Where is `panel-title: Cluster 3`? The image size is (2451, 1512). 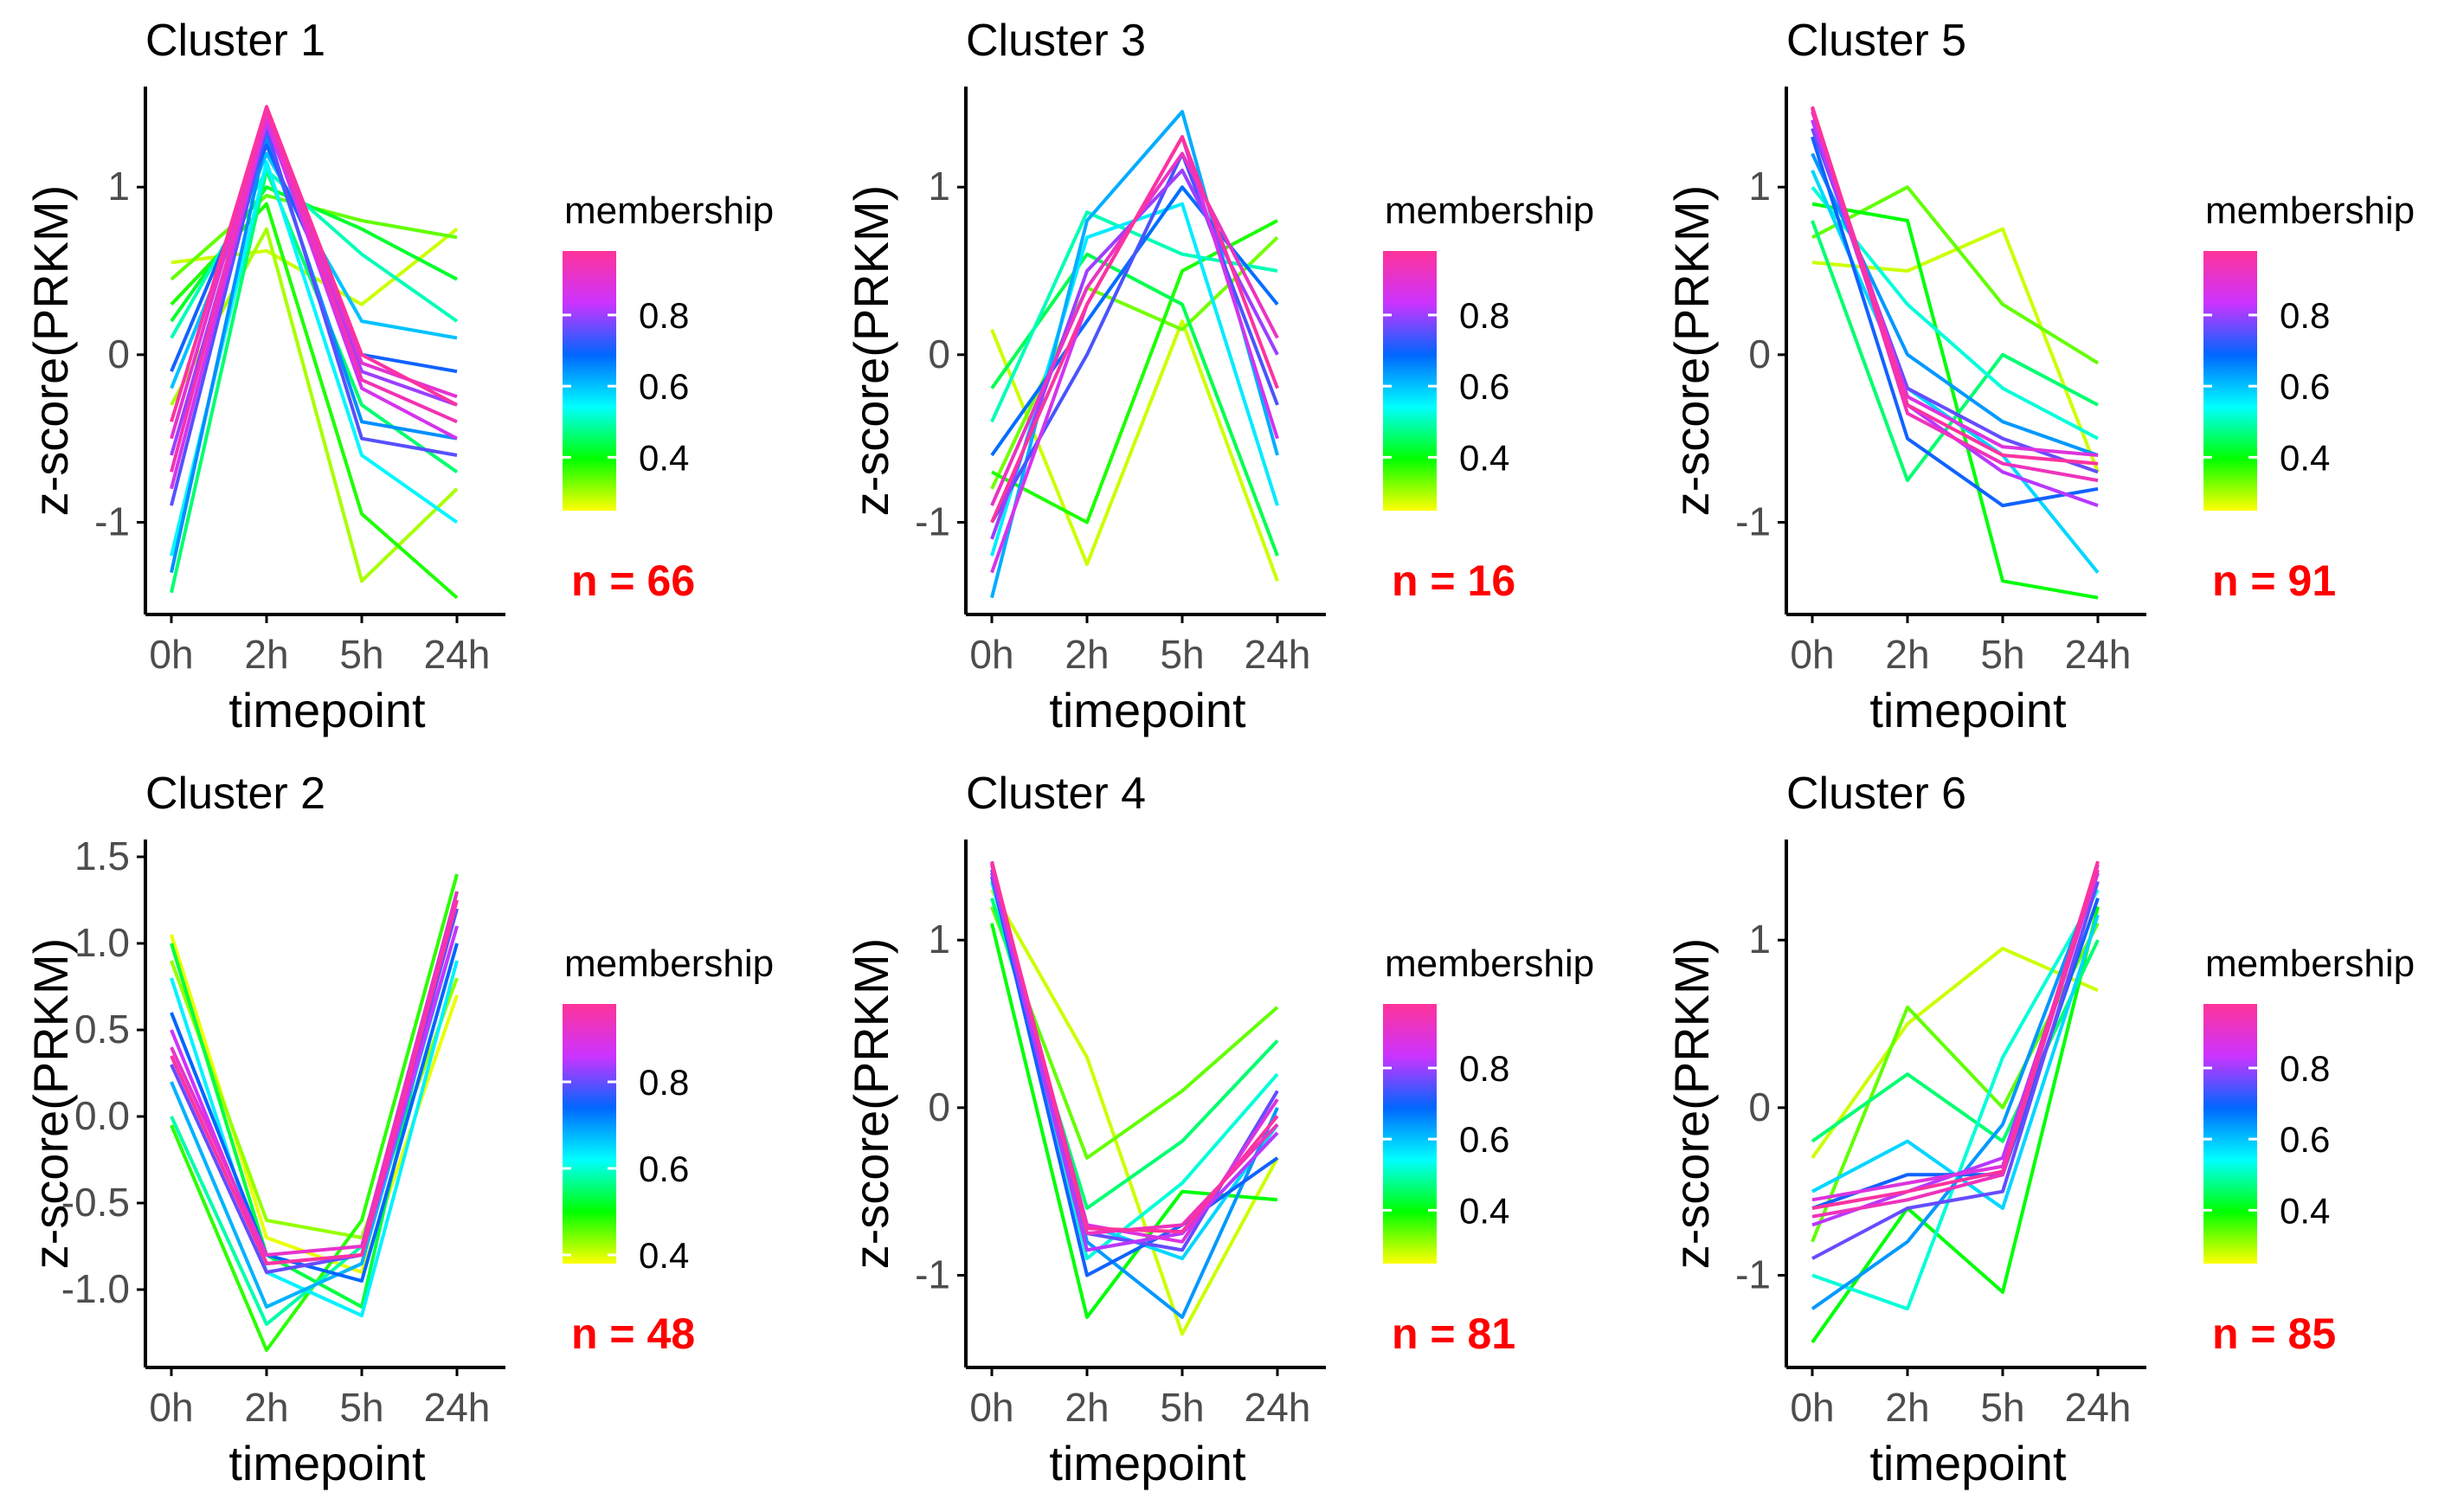 panel-title: Cluster 3 is located at coordinates (1056, 41).